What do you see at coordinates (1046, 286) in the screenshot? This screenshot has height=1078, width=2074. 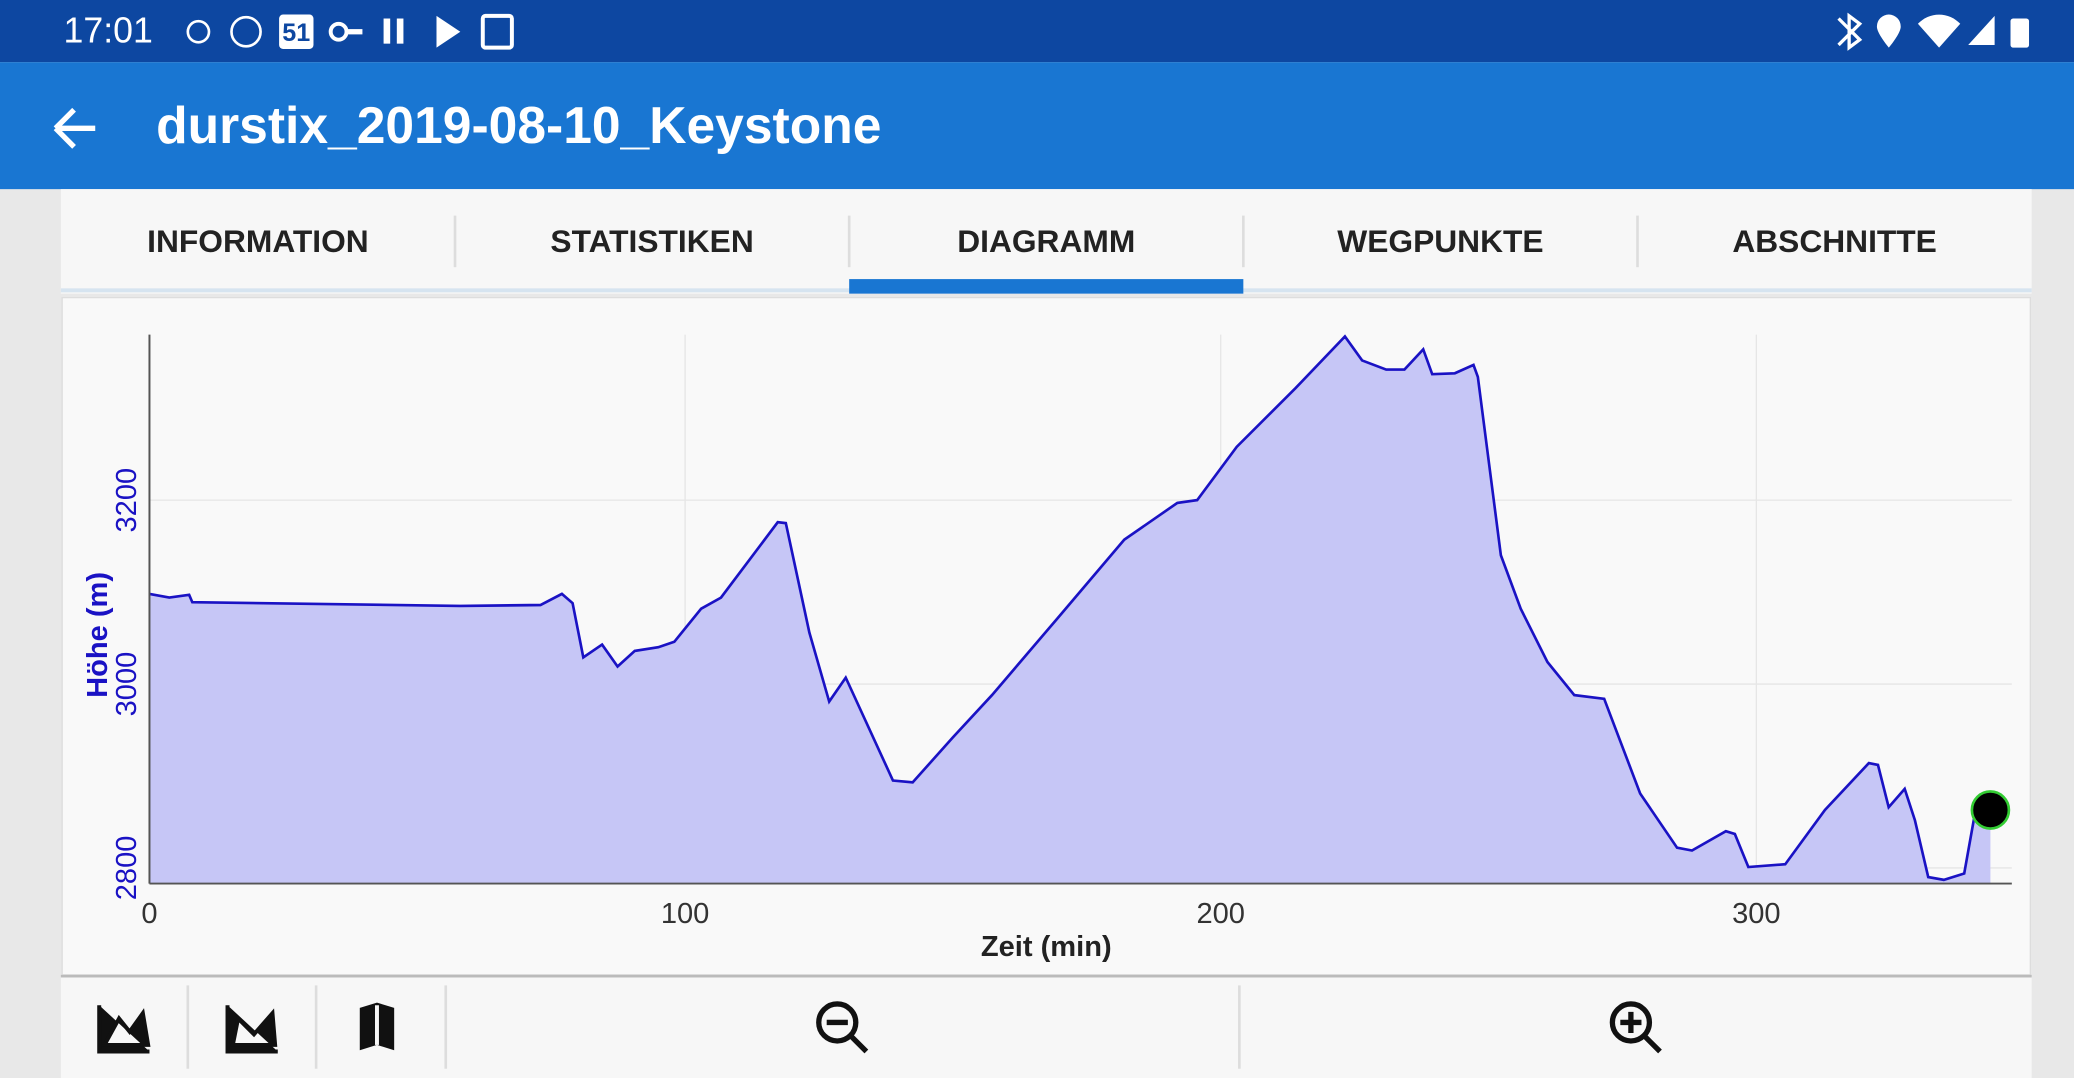 I see `tab-indicator` at bounding box center [1046, 286].